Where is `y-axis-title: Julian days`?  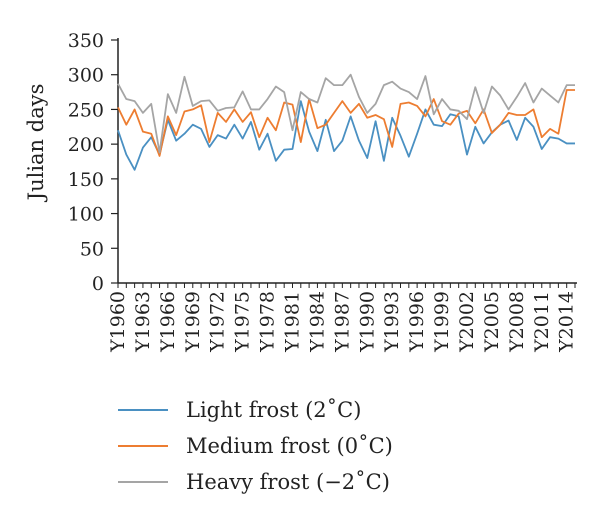
y-axis-title: Julian days is located at coordinates (36, 143).